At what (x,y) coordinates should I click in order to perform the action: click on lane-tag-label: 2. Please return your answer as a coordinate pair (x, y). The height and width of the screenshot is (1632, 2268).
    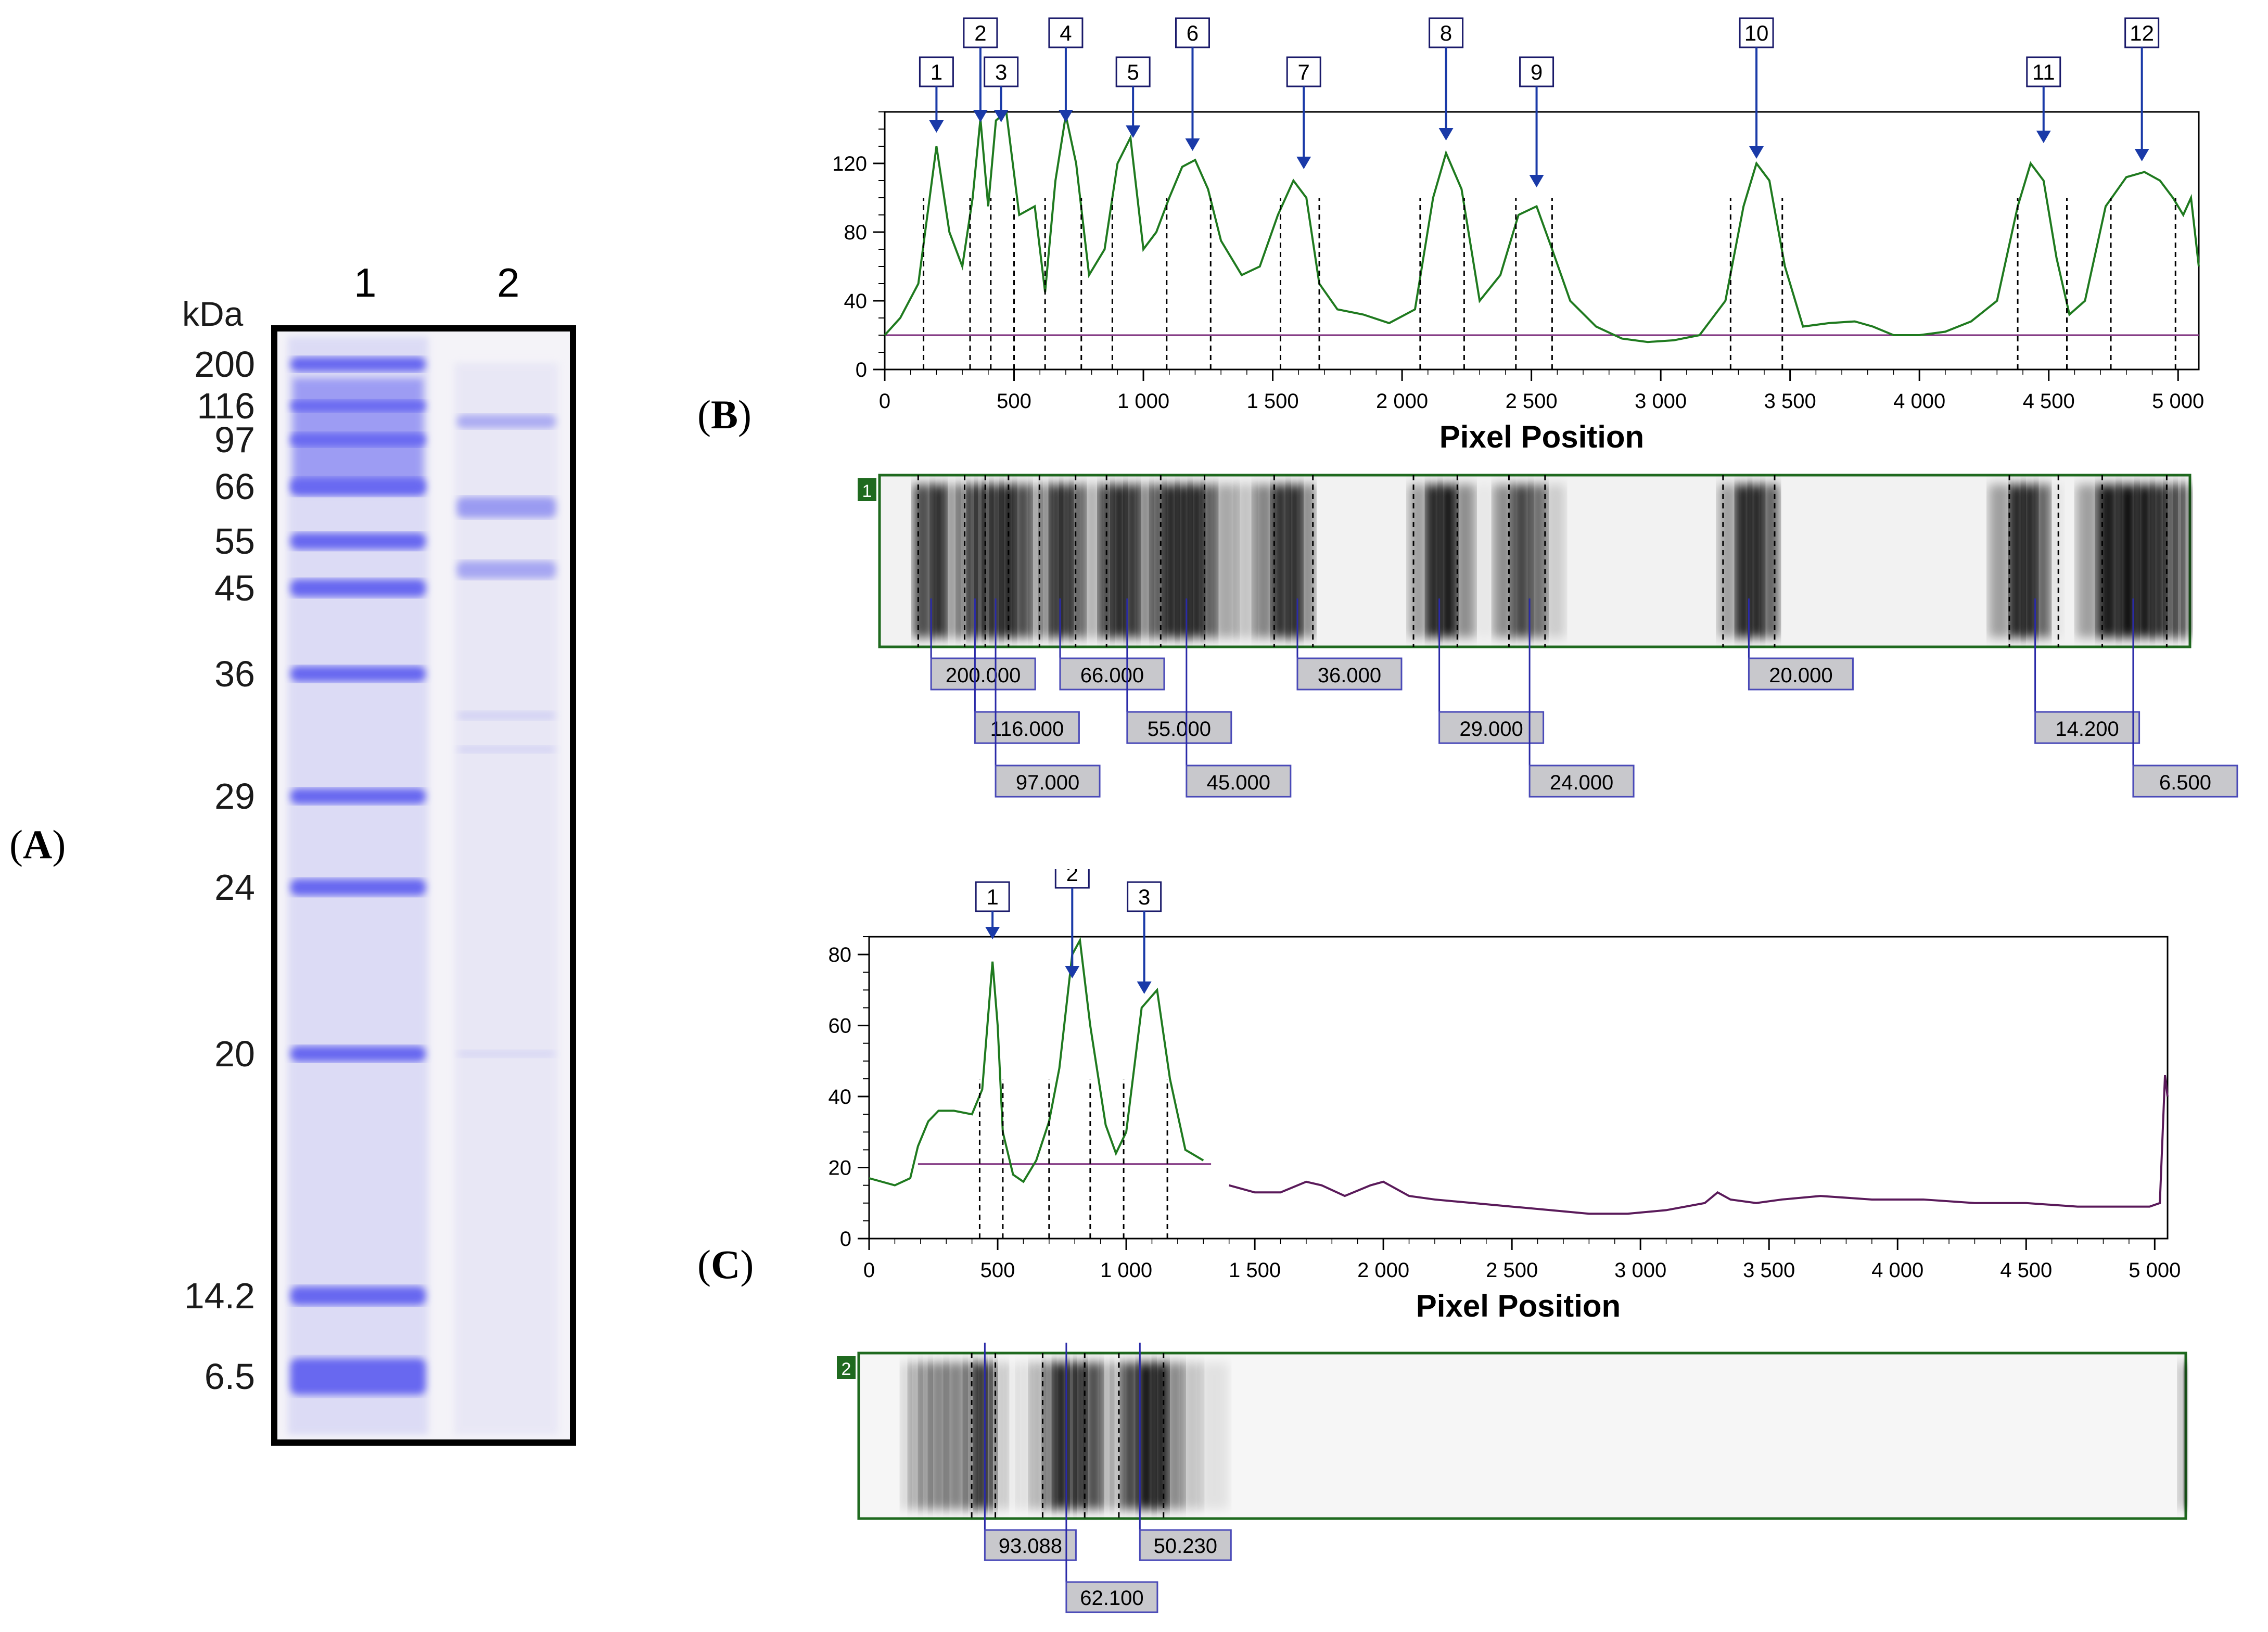
    Looking at the image, I should click on (847, 1369).